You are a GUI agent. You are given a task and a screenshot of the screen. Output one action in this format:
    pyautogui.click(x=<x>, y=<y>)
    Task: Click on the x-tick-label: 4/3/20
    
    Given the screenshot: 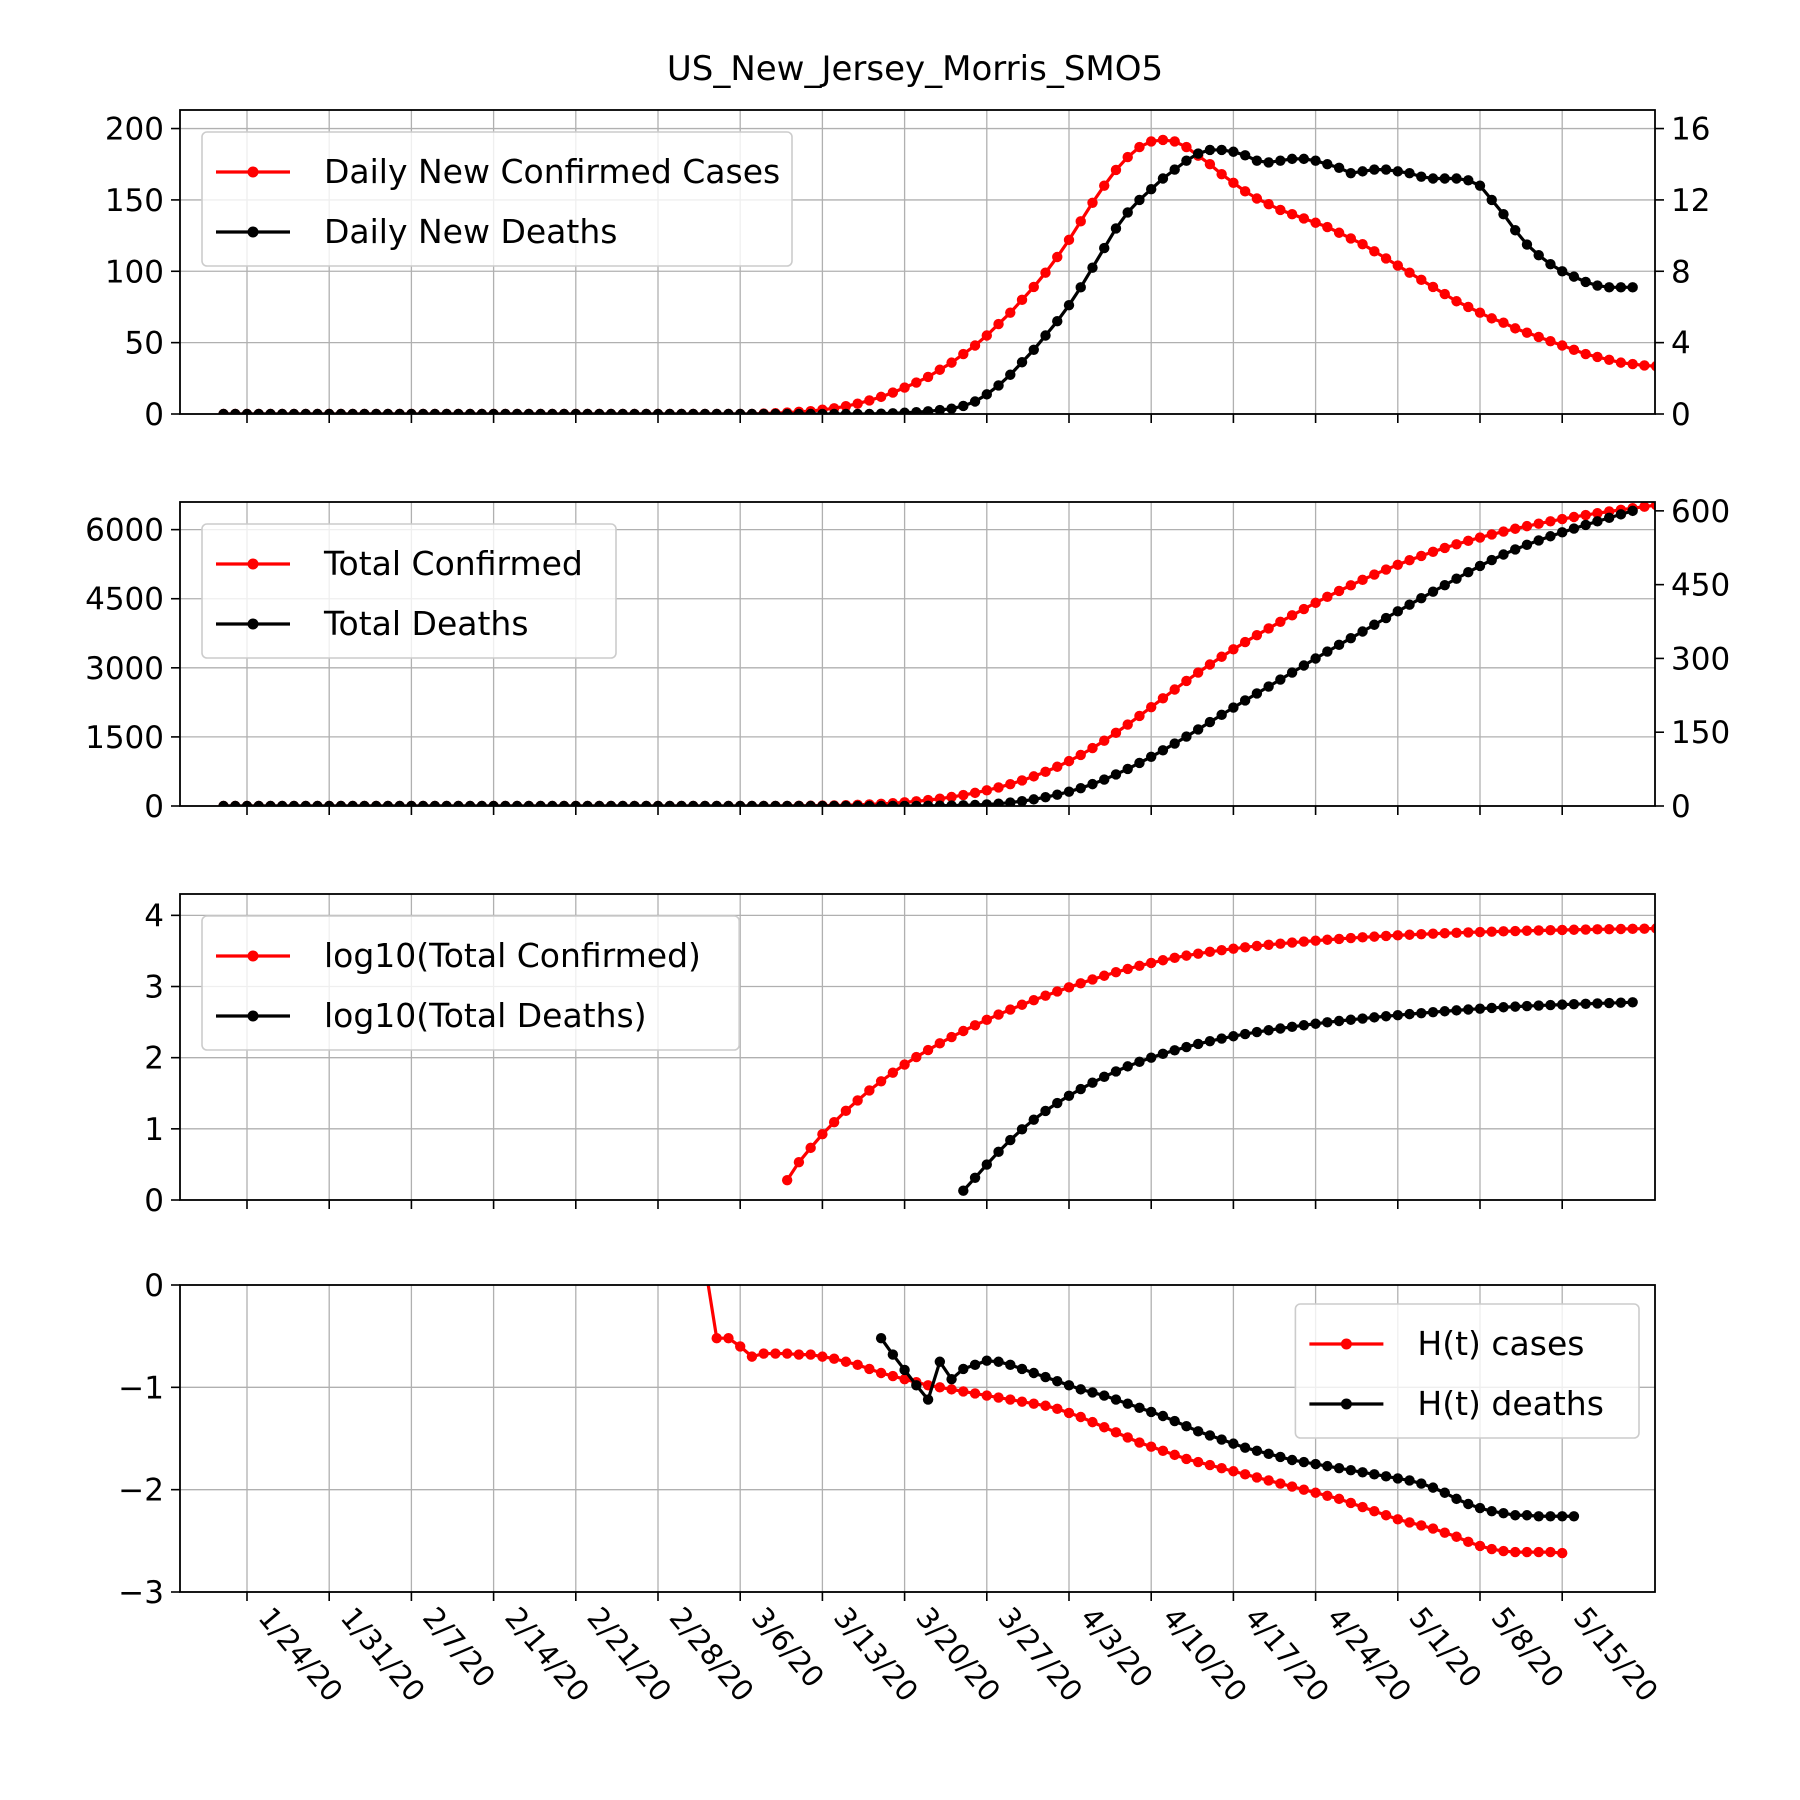 What is the action you would take?
    pyautogui.click(x=1117, y=1647)
    